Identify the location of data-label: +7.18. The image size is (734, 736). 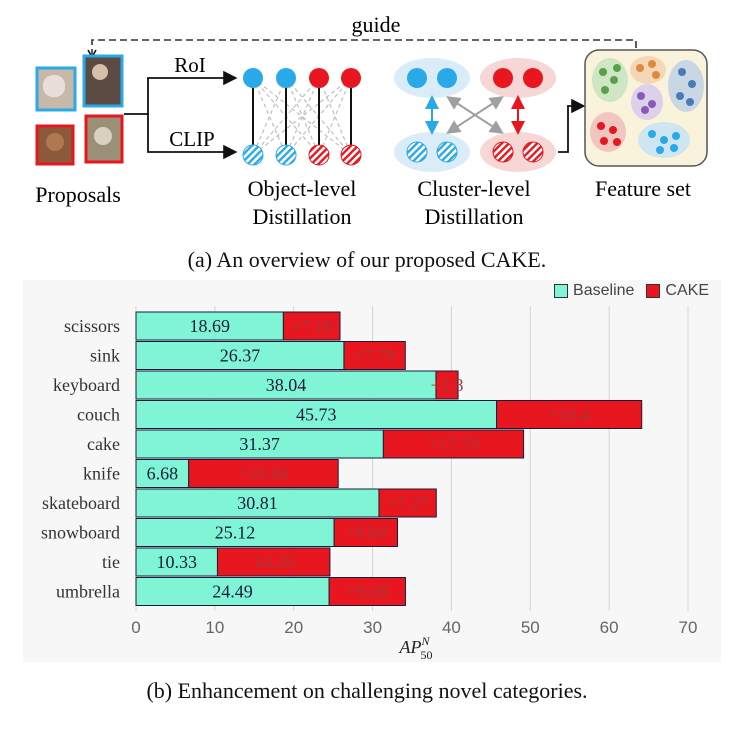
(312, 326).